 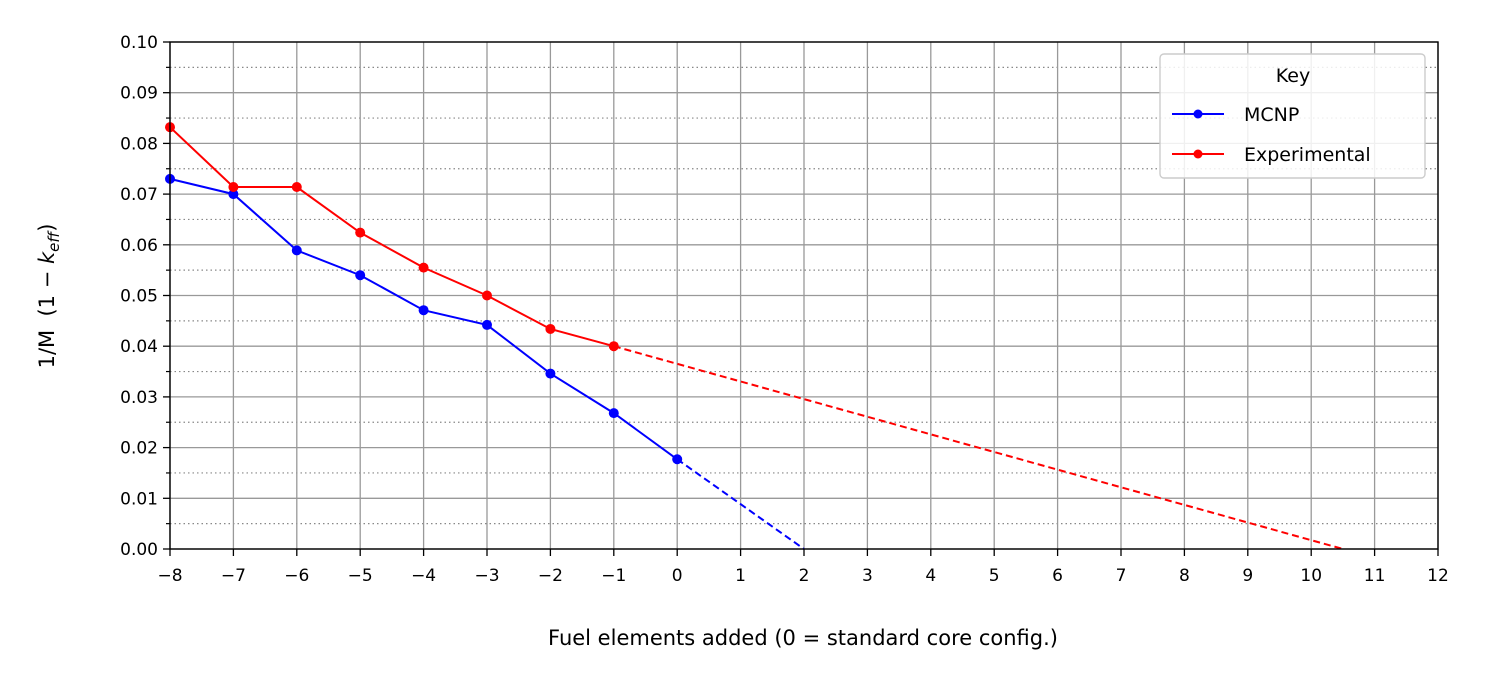 What do you see at coordinates (47, 228) in the screenshot?
I see `y-axis-title-close: )` at bounding box center [47, 228].